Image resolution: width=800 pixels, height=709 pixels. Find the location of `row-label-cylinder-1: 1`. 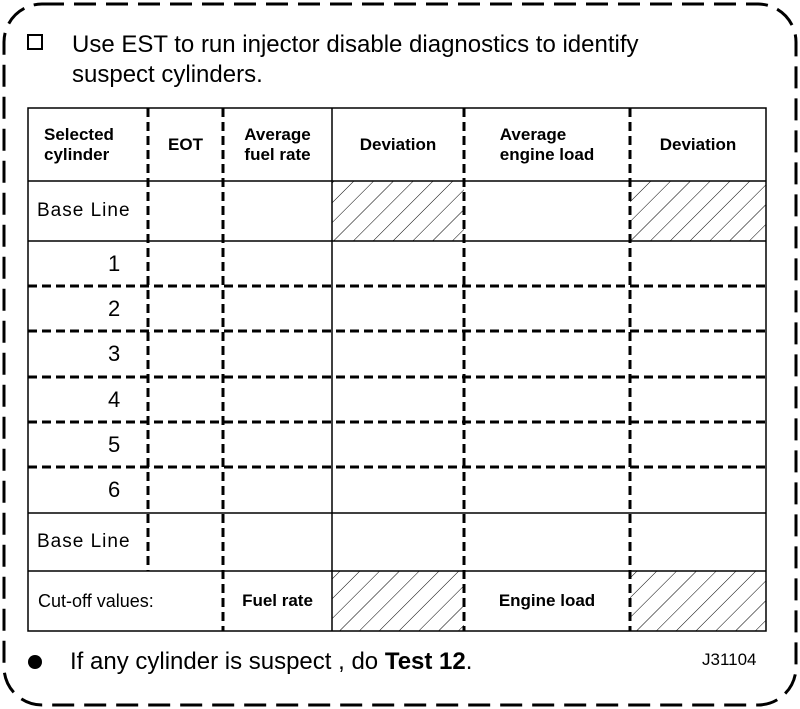

row-label-cylinder-1: 1 is located at coordinates (114, 263).